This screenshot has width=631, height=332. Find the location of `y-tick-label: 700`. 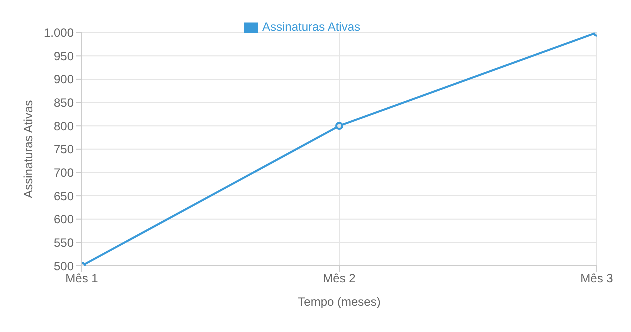

y-tick-label: 700 is located at coordinates (64, 173).